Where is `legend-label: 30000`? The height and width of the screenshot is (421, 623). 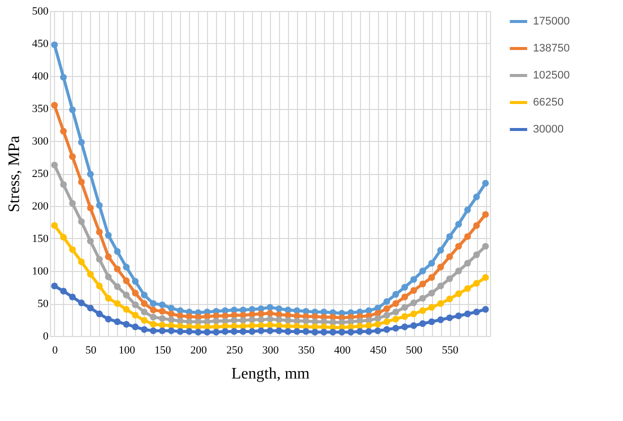
legend-label: 30000 is located at coordinates (548, 130).